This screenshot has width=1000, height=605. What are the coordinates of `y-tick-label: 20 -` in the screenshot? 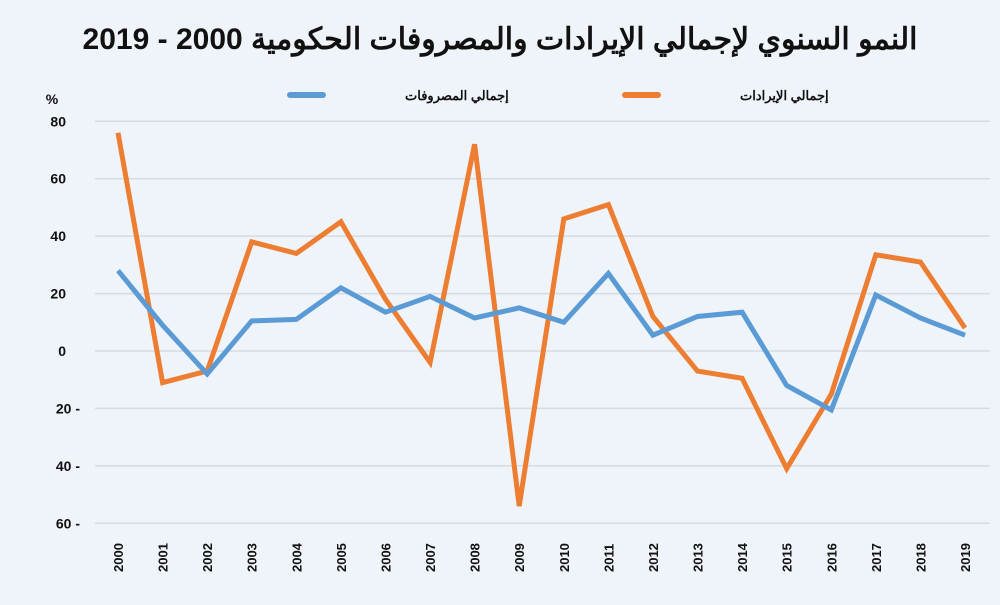 It's located at (68, 408).